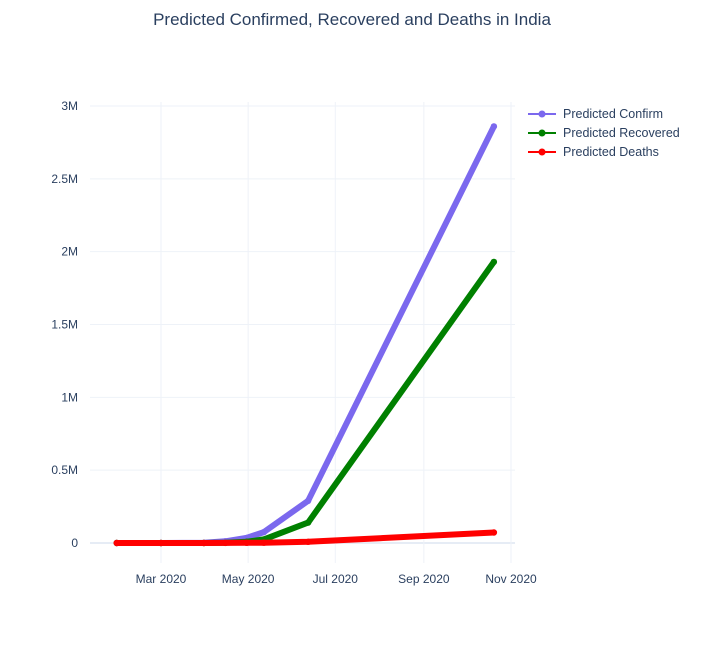 This screenshot has height=655, width=705. I want to click on x-tick-label: May 2020, so click(248, 579).